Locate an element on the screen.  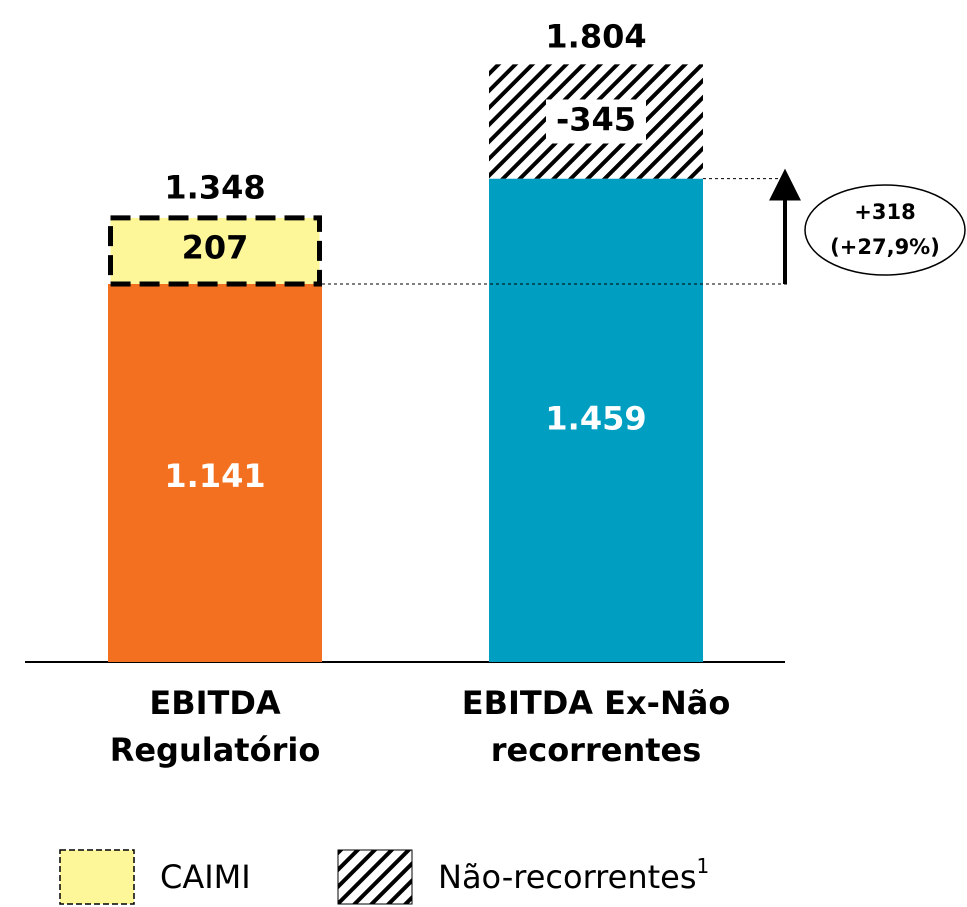
legend-label: Não-recorrentes1 is located at coordinates (573, 875).